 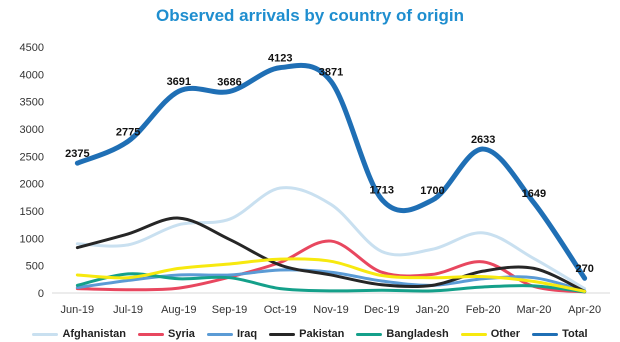 I want to click on x-tick-label: Dec-19, so click(x=381, y=310).